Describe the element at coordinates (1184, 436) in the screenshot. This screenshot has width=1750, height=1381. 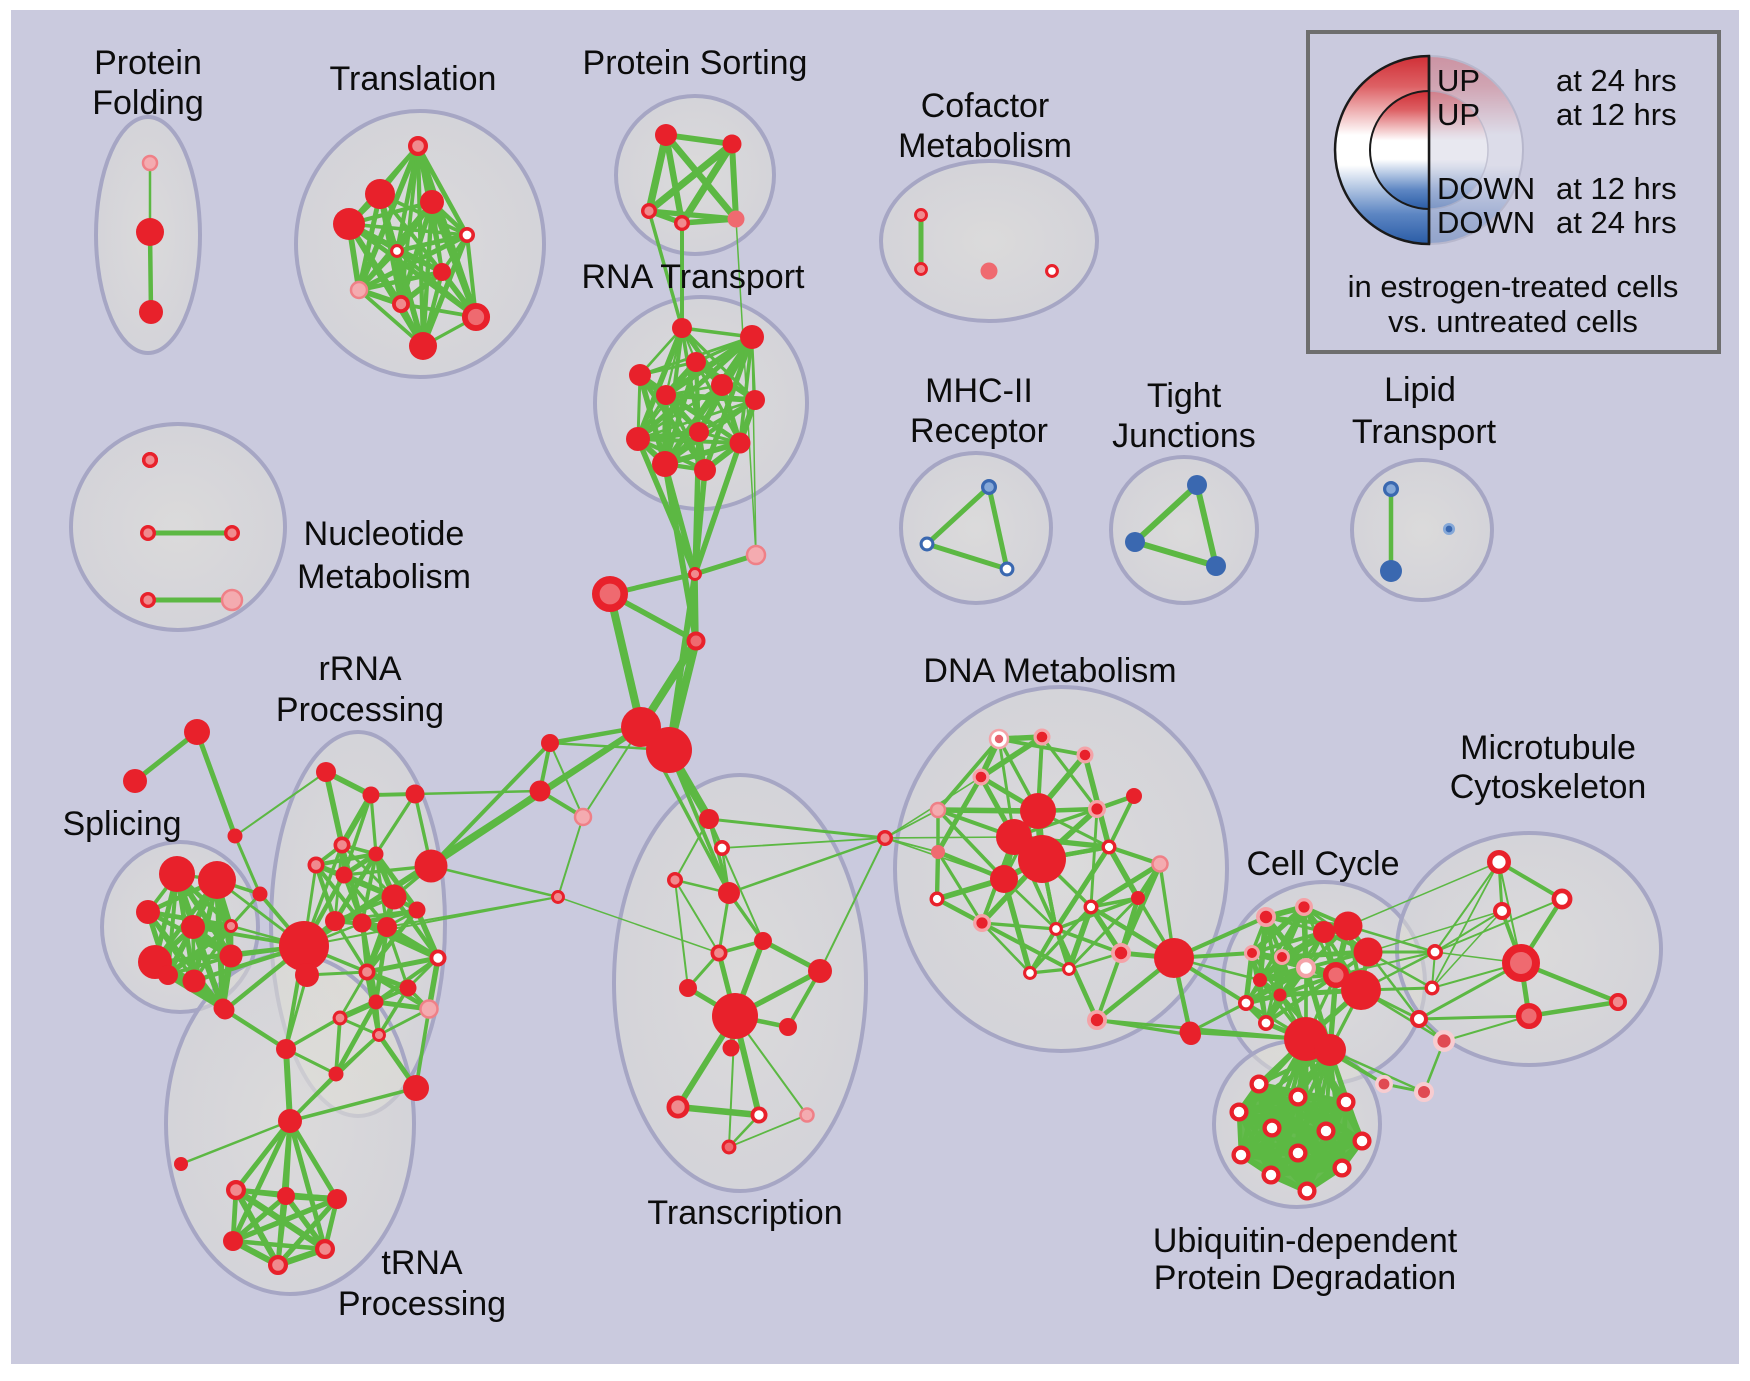
I see `svg-text: Junctions` at that location.